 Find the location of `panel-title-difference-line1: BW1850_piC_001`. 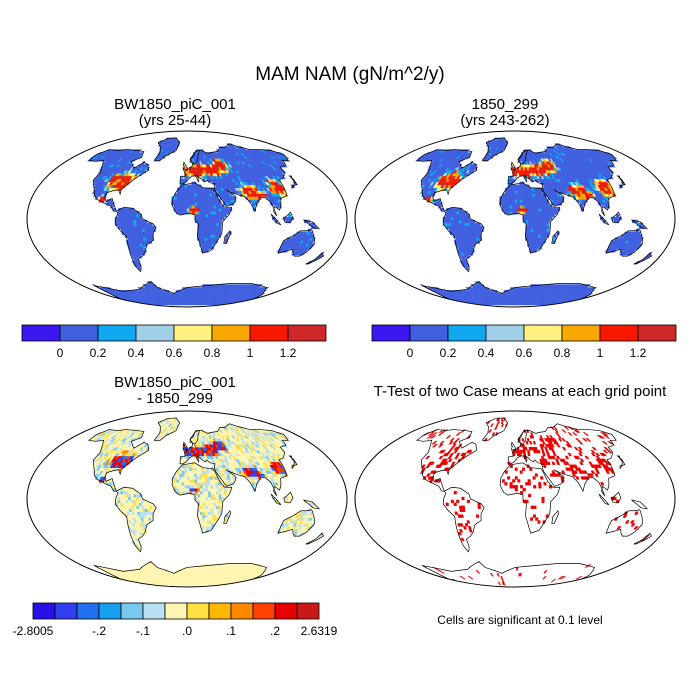

panel-title-difference-line1: BW1850_piC_001 is located at coordinates (175, 382).